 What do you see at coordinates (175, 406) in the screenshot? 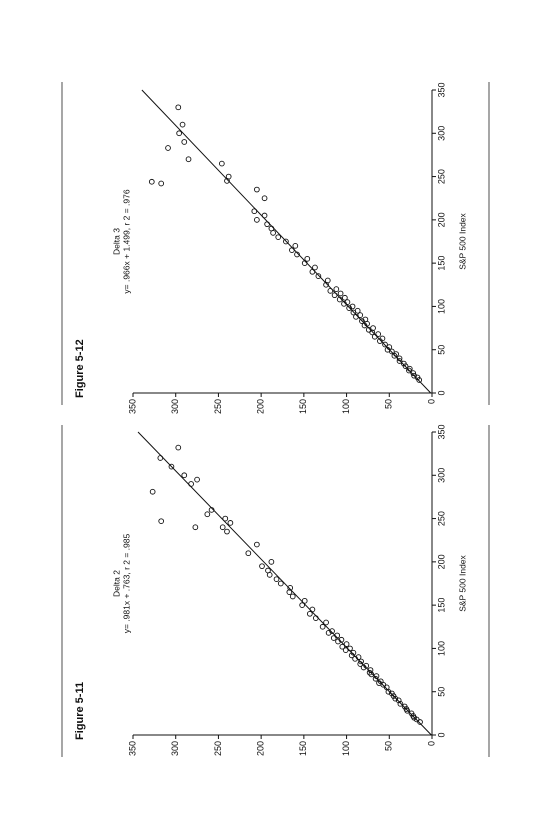
I see `y-tick-label: 300` at bounding box center [175, 406].